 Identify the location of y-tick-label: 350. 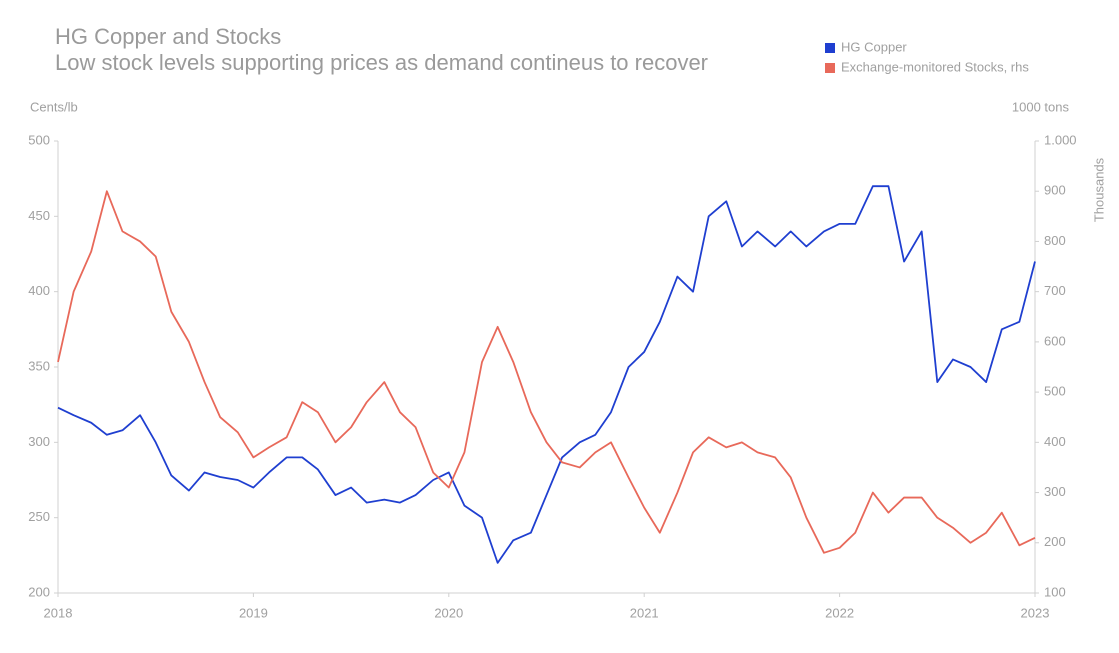
(39, 365).